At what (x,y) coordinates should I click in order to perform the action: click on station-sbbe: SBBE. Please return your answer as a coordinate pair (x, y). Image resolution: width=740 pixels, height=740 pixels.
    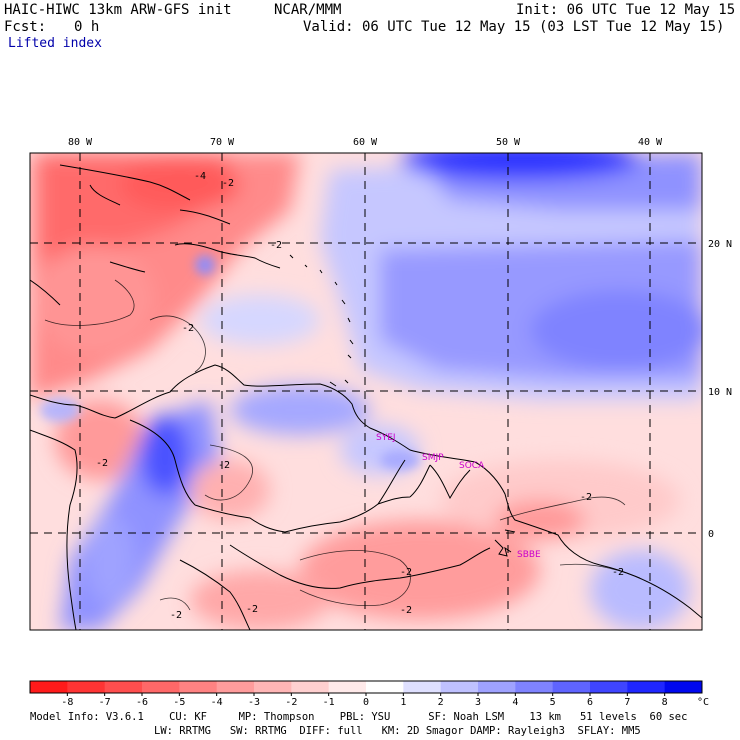
    Looking at the image, I should click on (529, 555).